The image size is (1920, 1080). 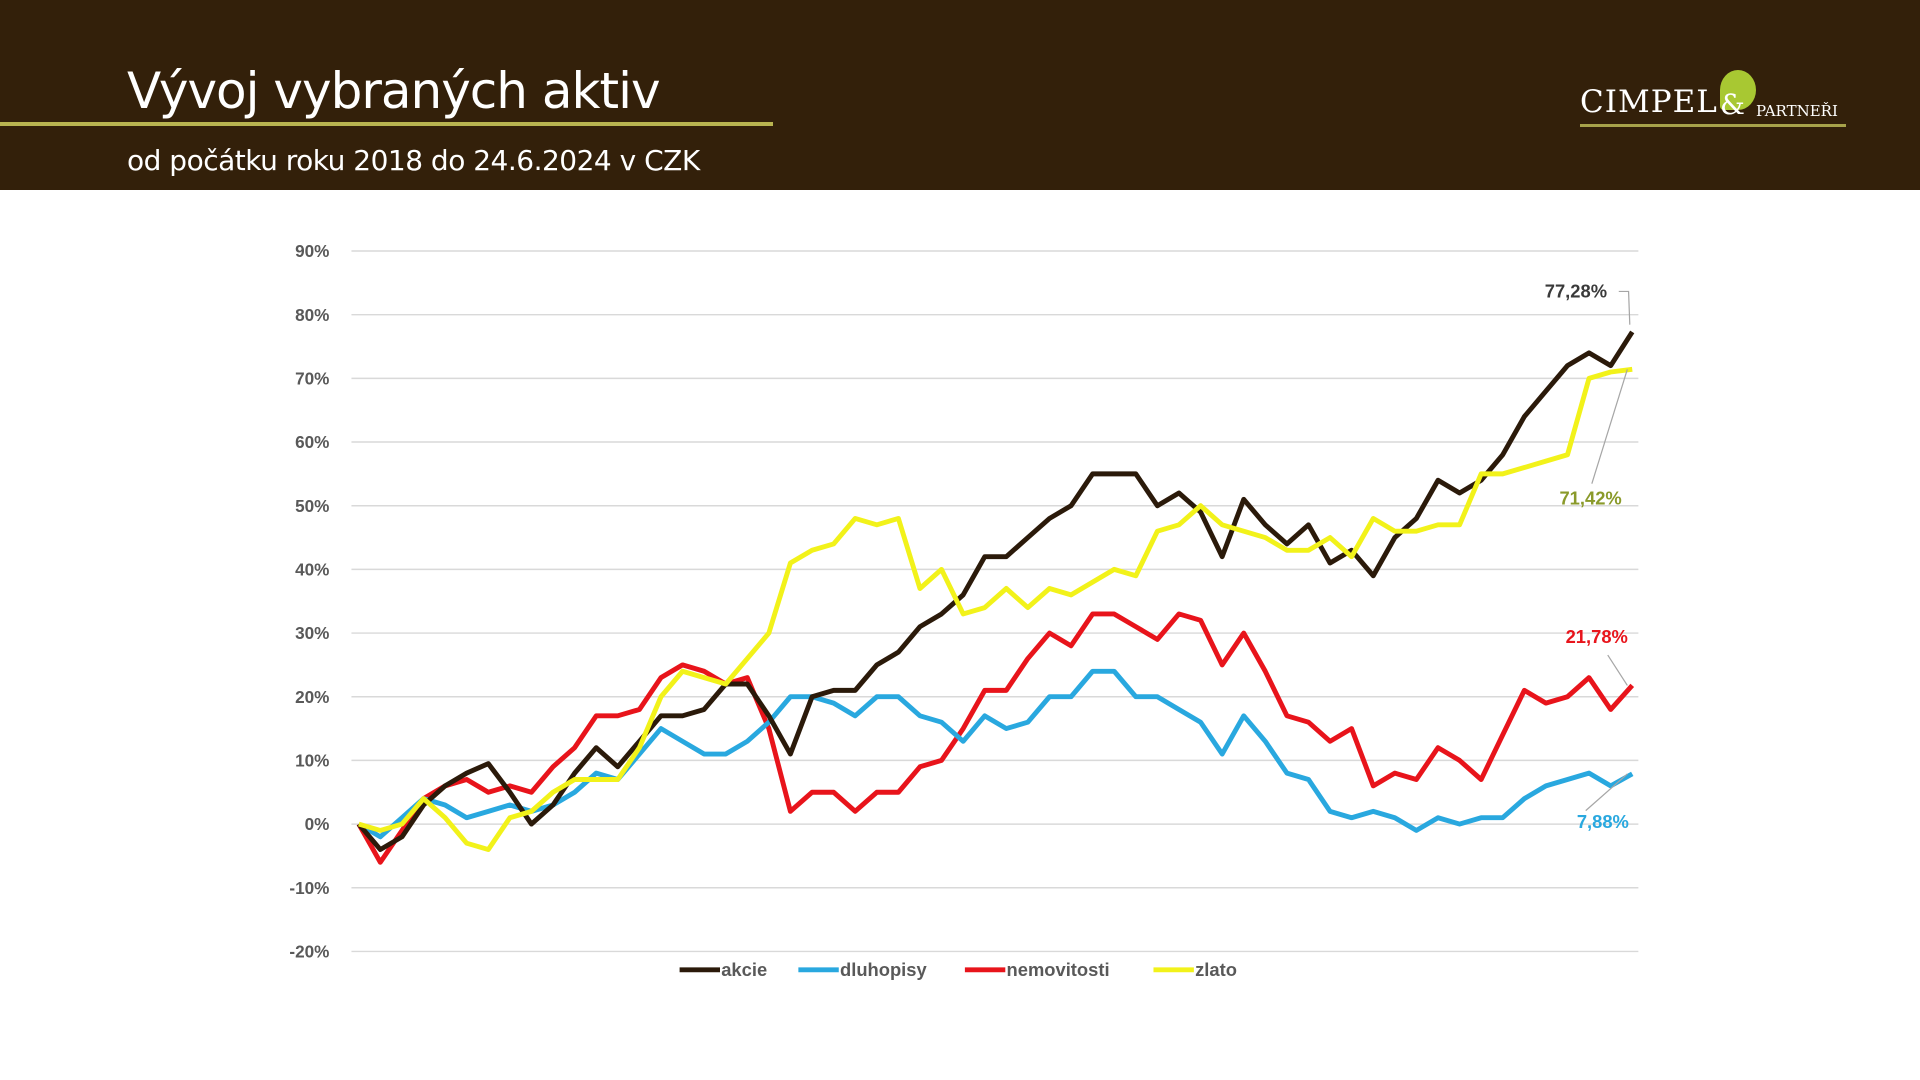 I want to click on leaf-icon, so click(x=1738, y=90).